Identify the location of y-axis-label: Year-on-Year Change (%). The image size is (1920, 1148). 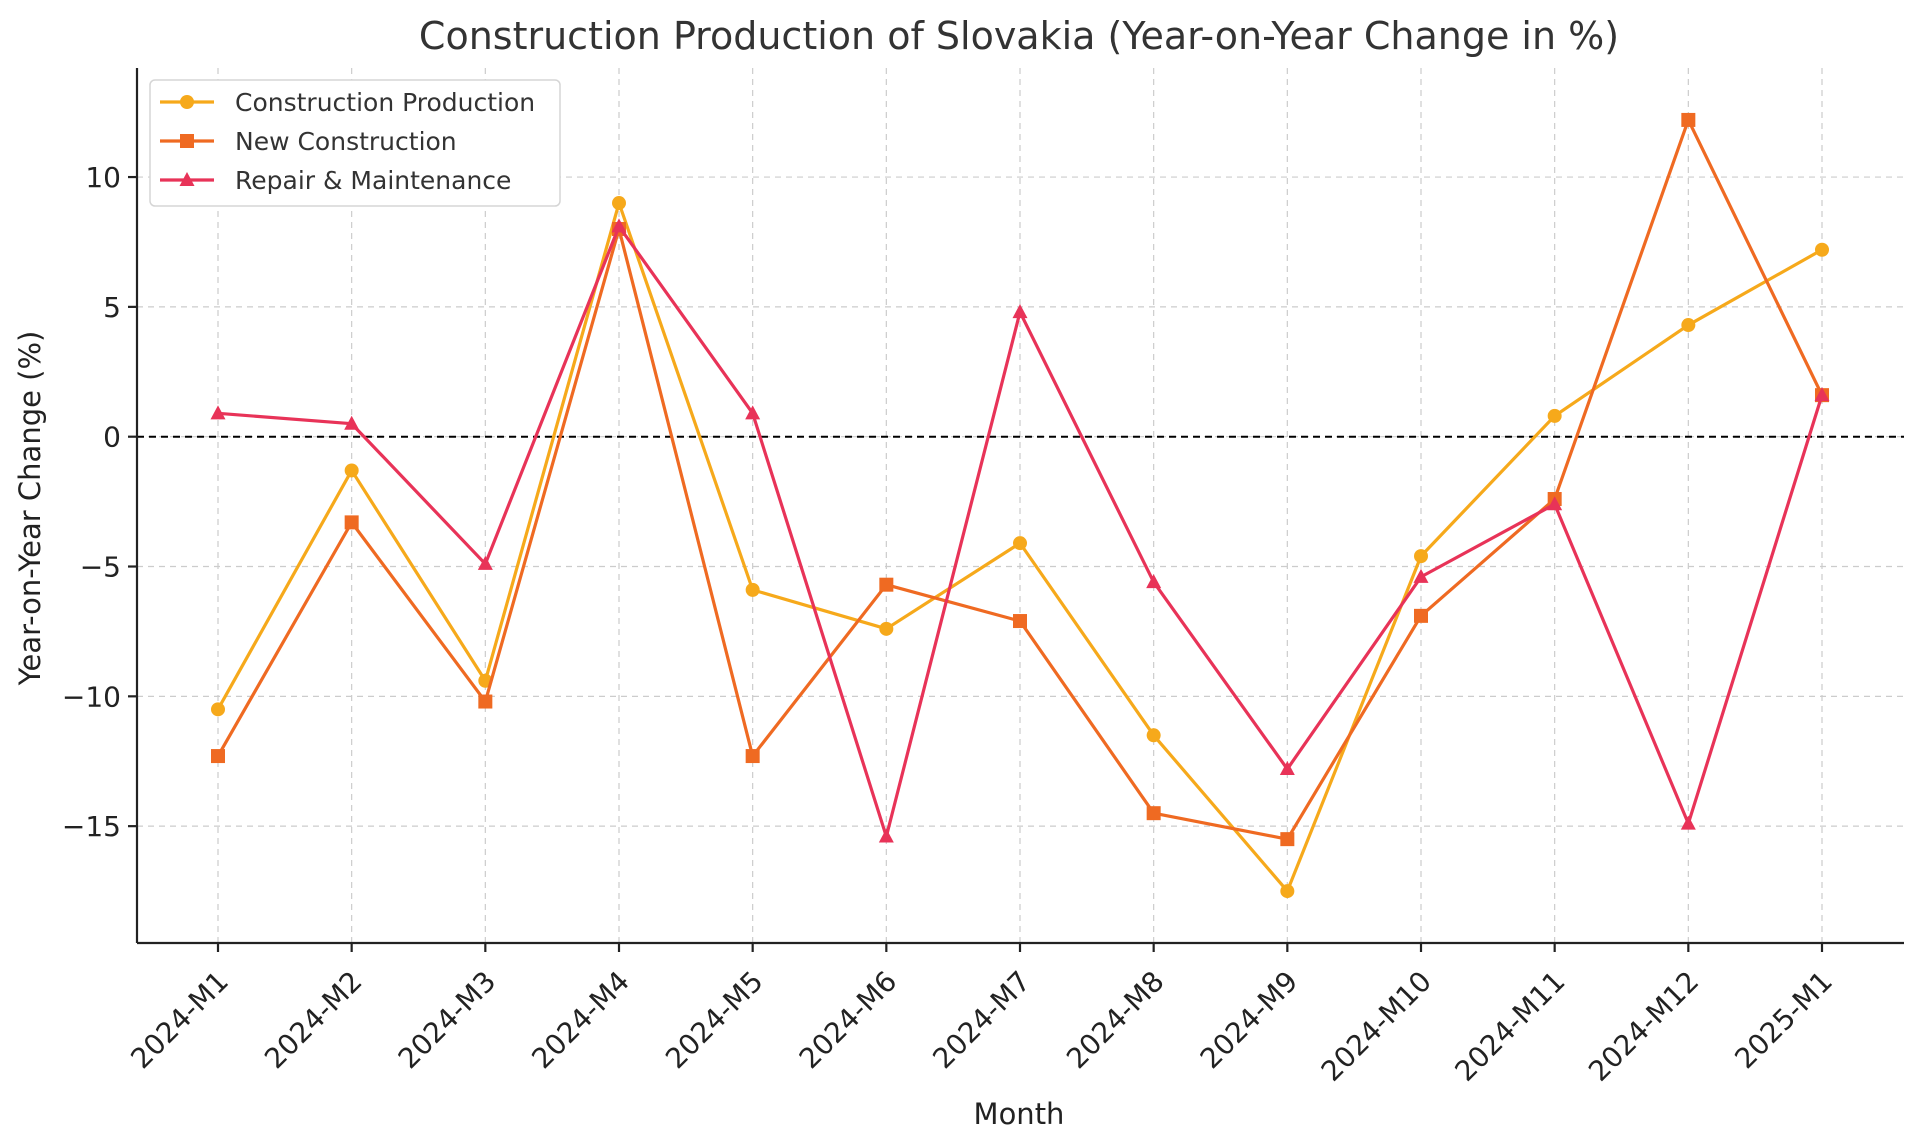
(30, 509).